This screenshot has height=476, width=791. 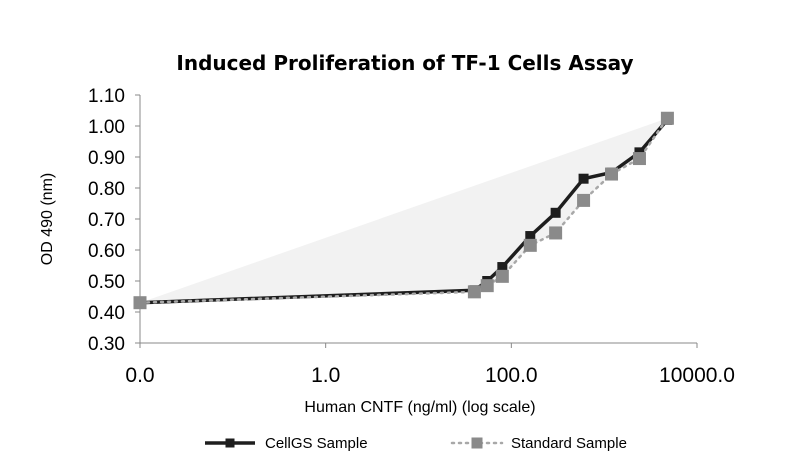 I want to click on legend: CellGS Sample Standard Sample, so click(x=416, y=443).